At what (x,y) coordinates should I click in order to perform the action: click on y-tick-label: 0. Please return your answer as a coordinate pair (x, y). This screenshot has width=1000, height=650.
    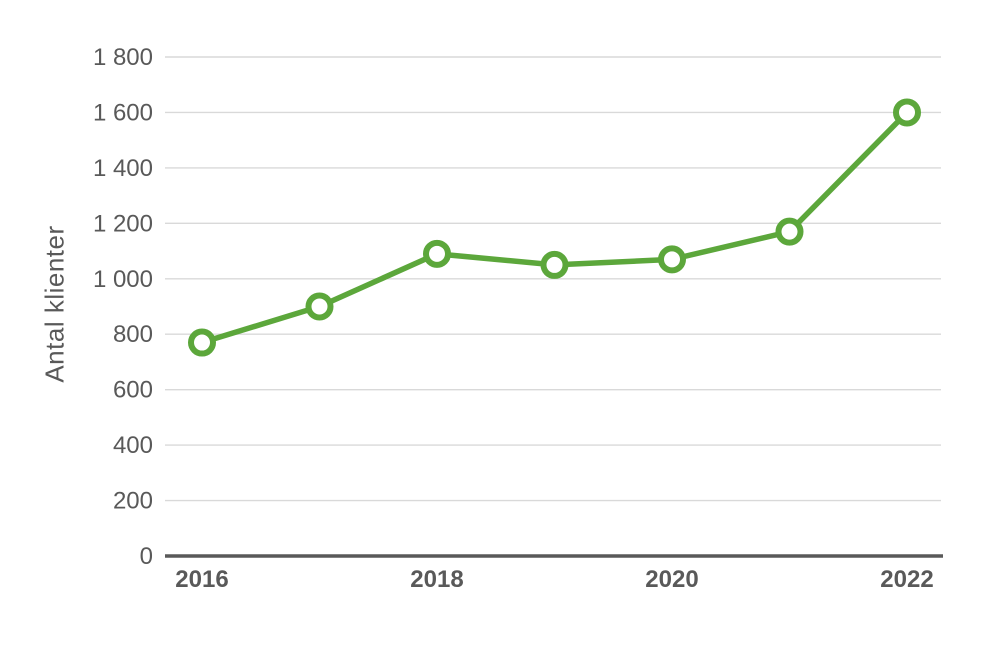
    Looking at the image, I should click on (146, 556).